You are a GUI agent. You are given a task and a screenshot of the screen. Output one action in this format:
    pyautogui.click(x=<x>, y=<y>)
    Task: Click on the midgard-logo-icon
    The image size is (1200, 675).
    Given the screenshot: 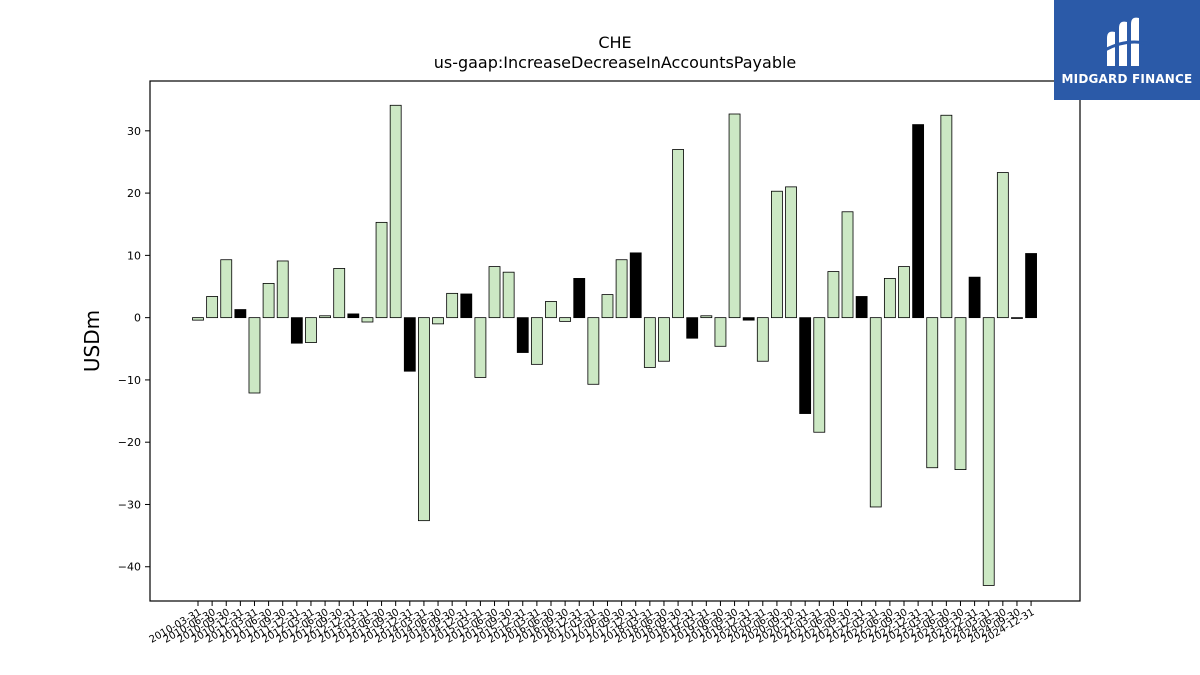 What is the action you would take?
    pyautogui.click(x=1127, y=42)
    